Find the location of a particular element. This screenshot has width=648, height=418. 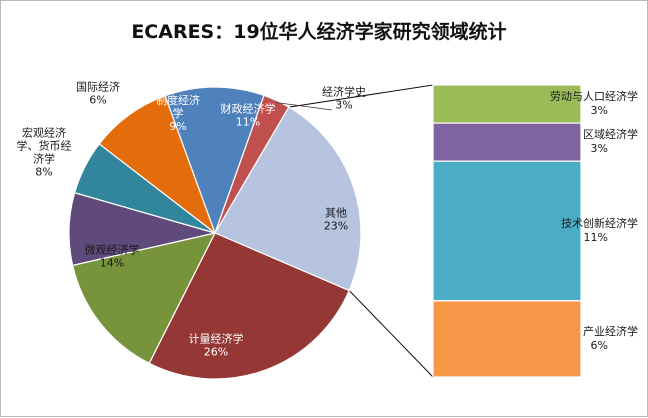

slice-label: 微观经济学 14% is located at coordinates (112, 256).